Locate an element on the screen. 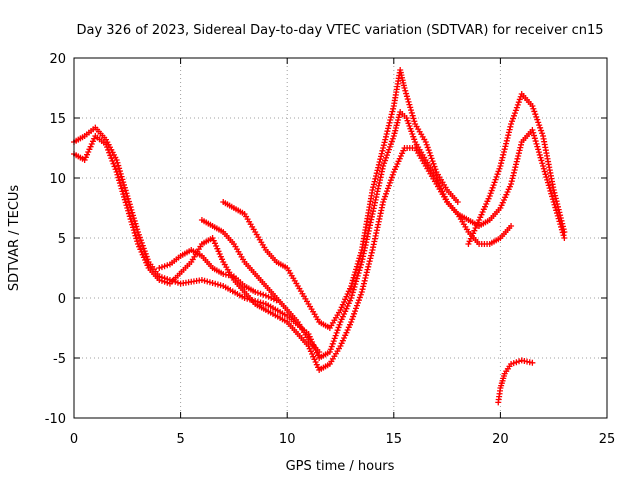 The width and height of the screenshot is (640, 480). x-tick-label: 15 is located at coordinates (394, 439).